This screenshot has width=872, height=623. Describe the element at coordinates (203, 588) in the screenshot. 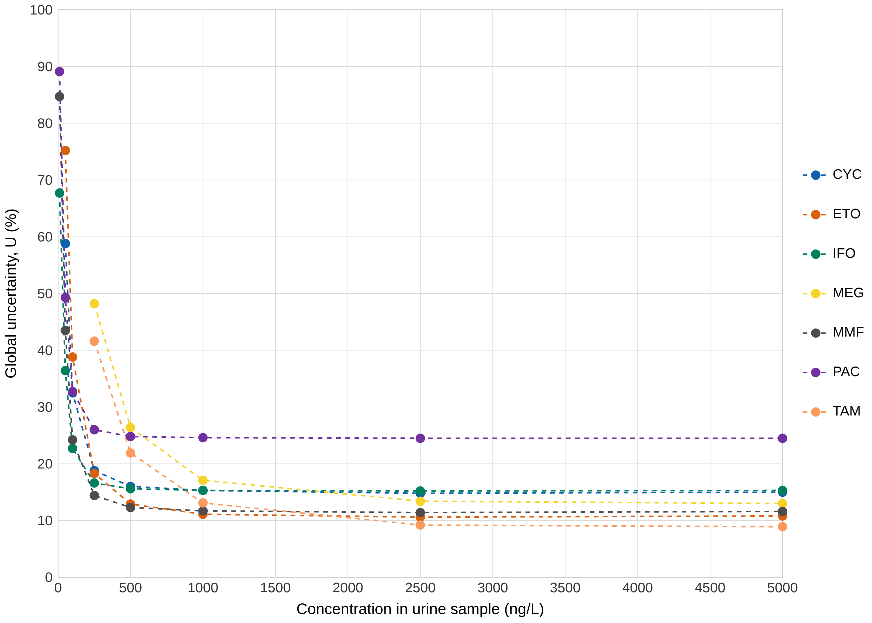

I see `x-tick-label: 1000` at that location.